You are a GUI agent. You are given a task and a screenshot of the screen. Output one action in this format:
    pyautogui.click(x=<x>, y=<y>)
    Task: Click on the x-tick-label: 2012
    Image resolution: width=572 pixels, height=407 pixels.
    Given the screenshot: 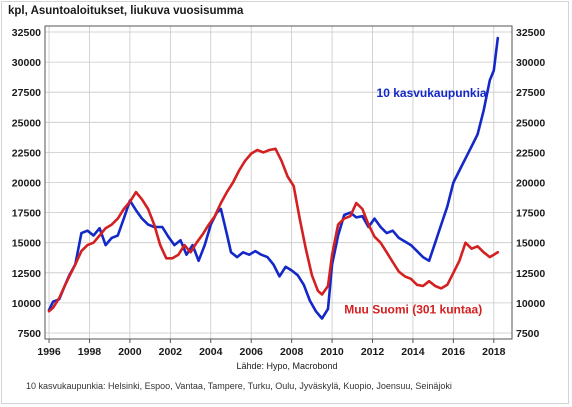 What is the action you would take?
    pyautogui.click(x=373, y=352)
    